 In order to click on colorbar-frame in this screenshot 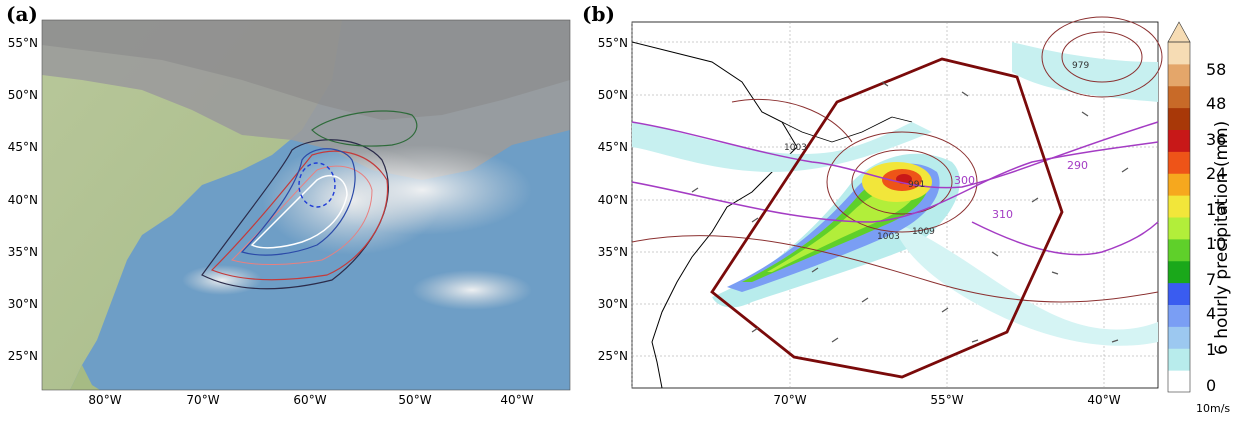, I will do `click(1179, 217)`.